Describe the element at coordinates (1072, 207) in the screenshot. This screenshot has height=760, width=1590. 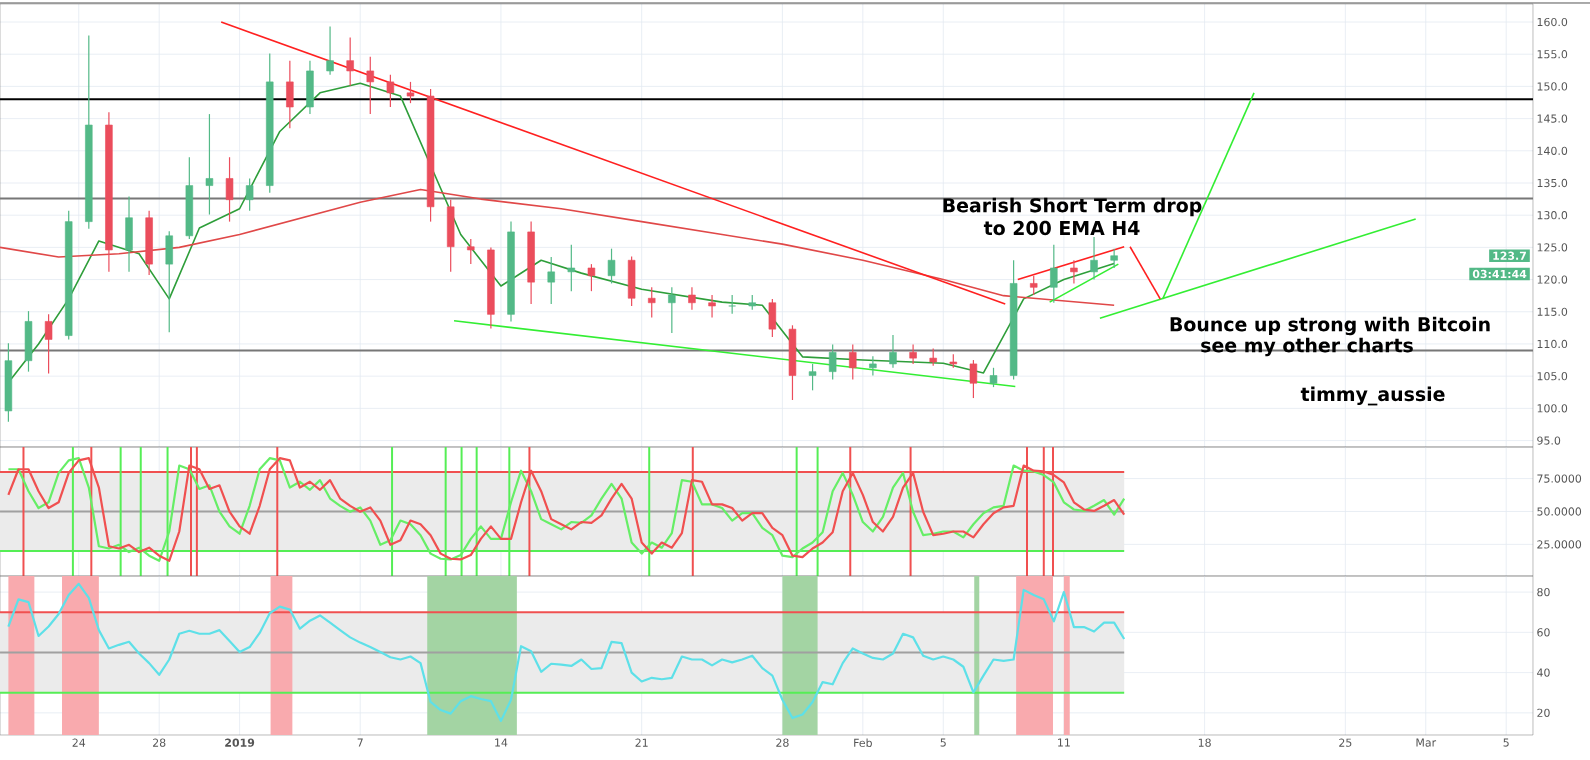
I see `annotation: Bearish Short Term drop` at that location.